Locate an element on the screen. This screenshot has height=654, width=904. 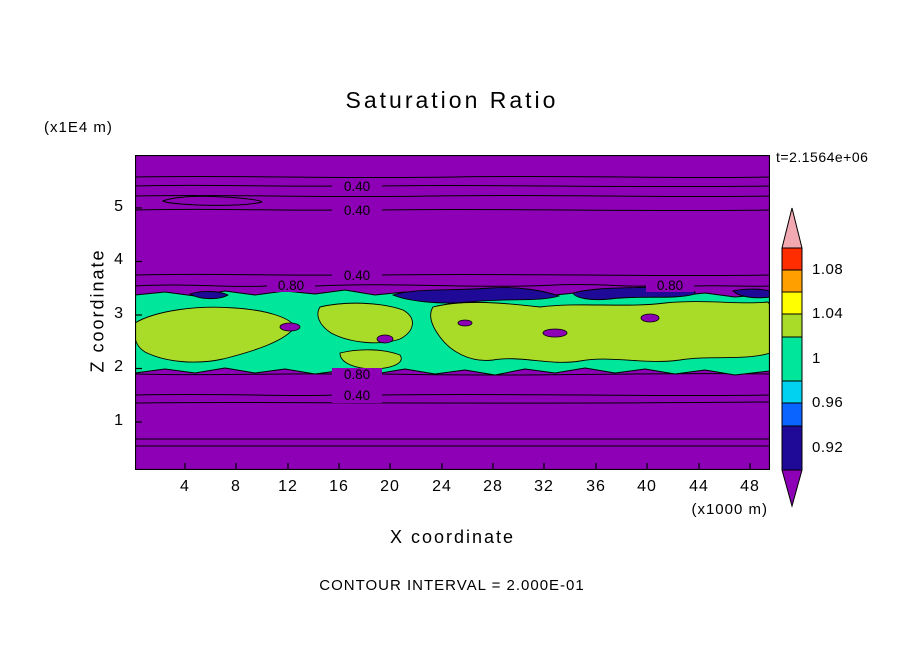
y-axis-title: Z coordinate is located at coordinates (97, 310).